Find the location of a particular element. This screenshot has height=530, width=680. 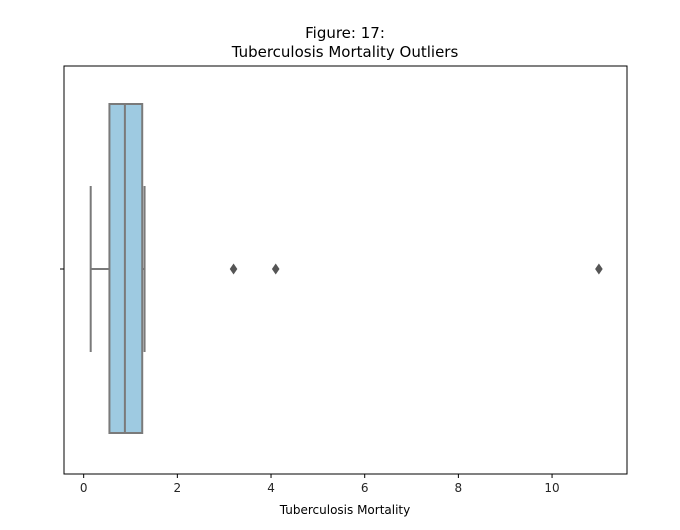

x-tick-label: 10 is located at coordinates (551, 488).